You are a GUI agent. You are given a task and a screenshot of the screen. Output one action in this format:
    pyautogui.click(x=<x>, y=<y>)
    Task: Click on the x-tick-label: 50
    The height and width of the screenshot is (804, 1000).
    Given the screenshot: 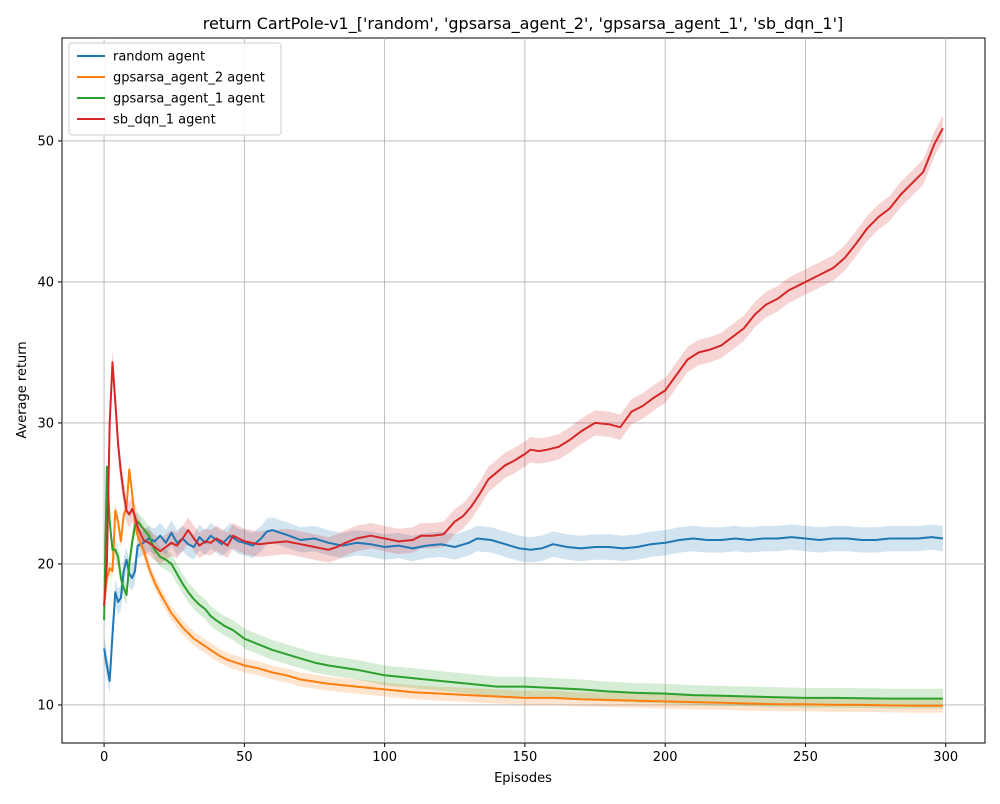 What is the action you would take?
    pyautogui.click(x=244, y=757)
    